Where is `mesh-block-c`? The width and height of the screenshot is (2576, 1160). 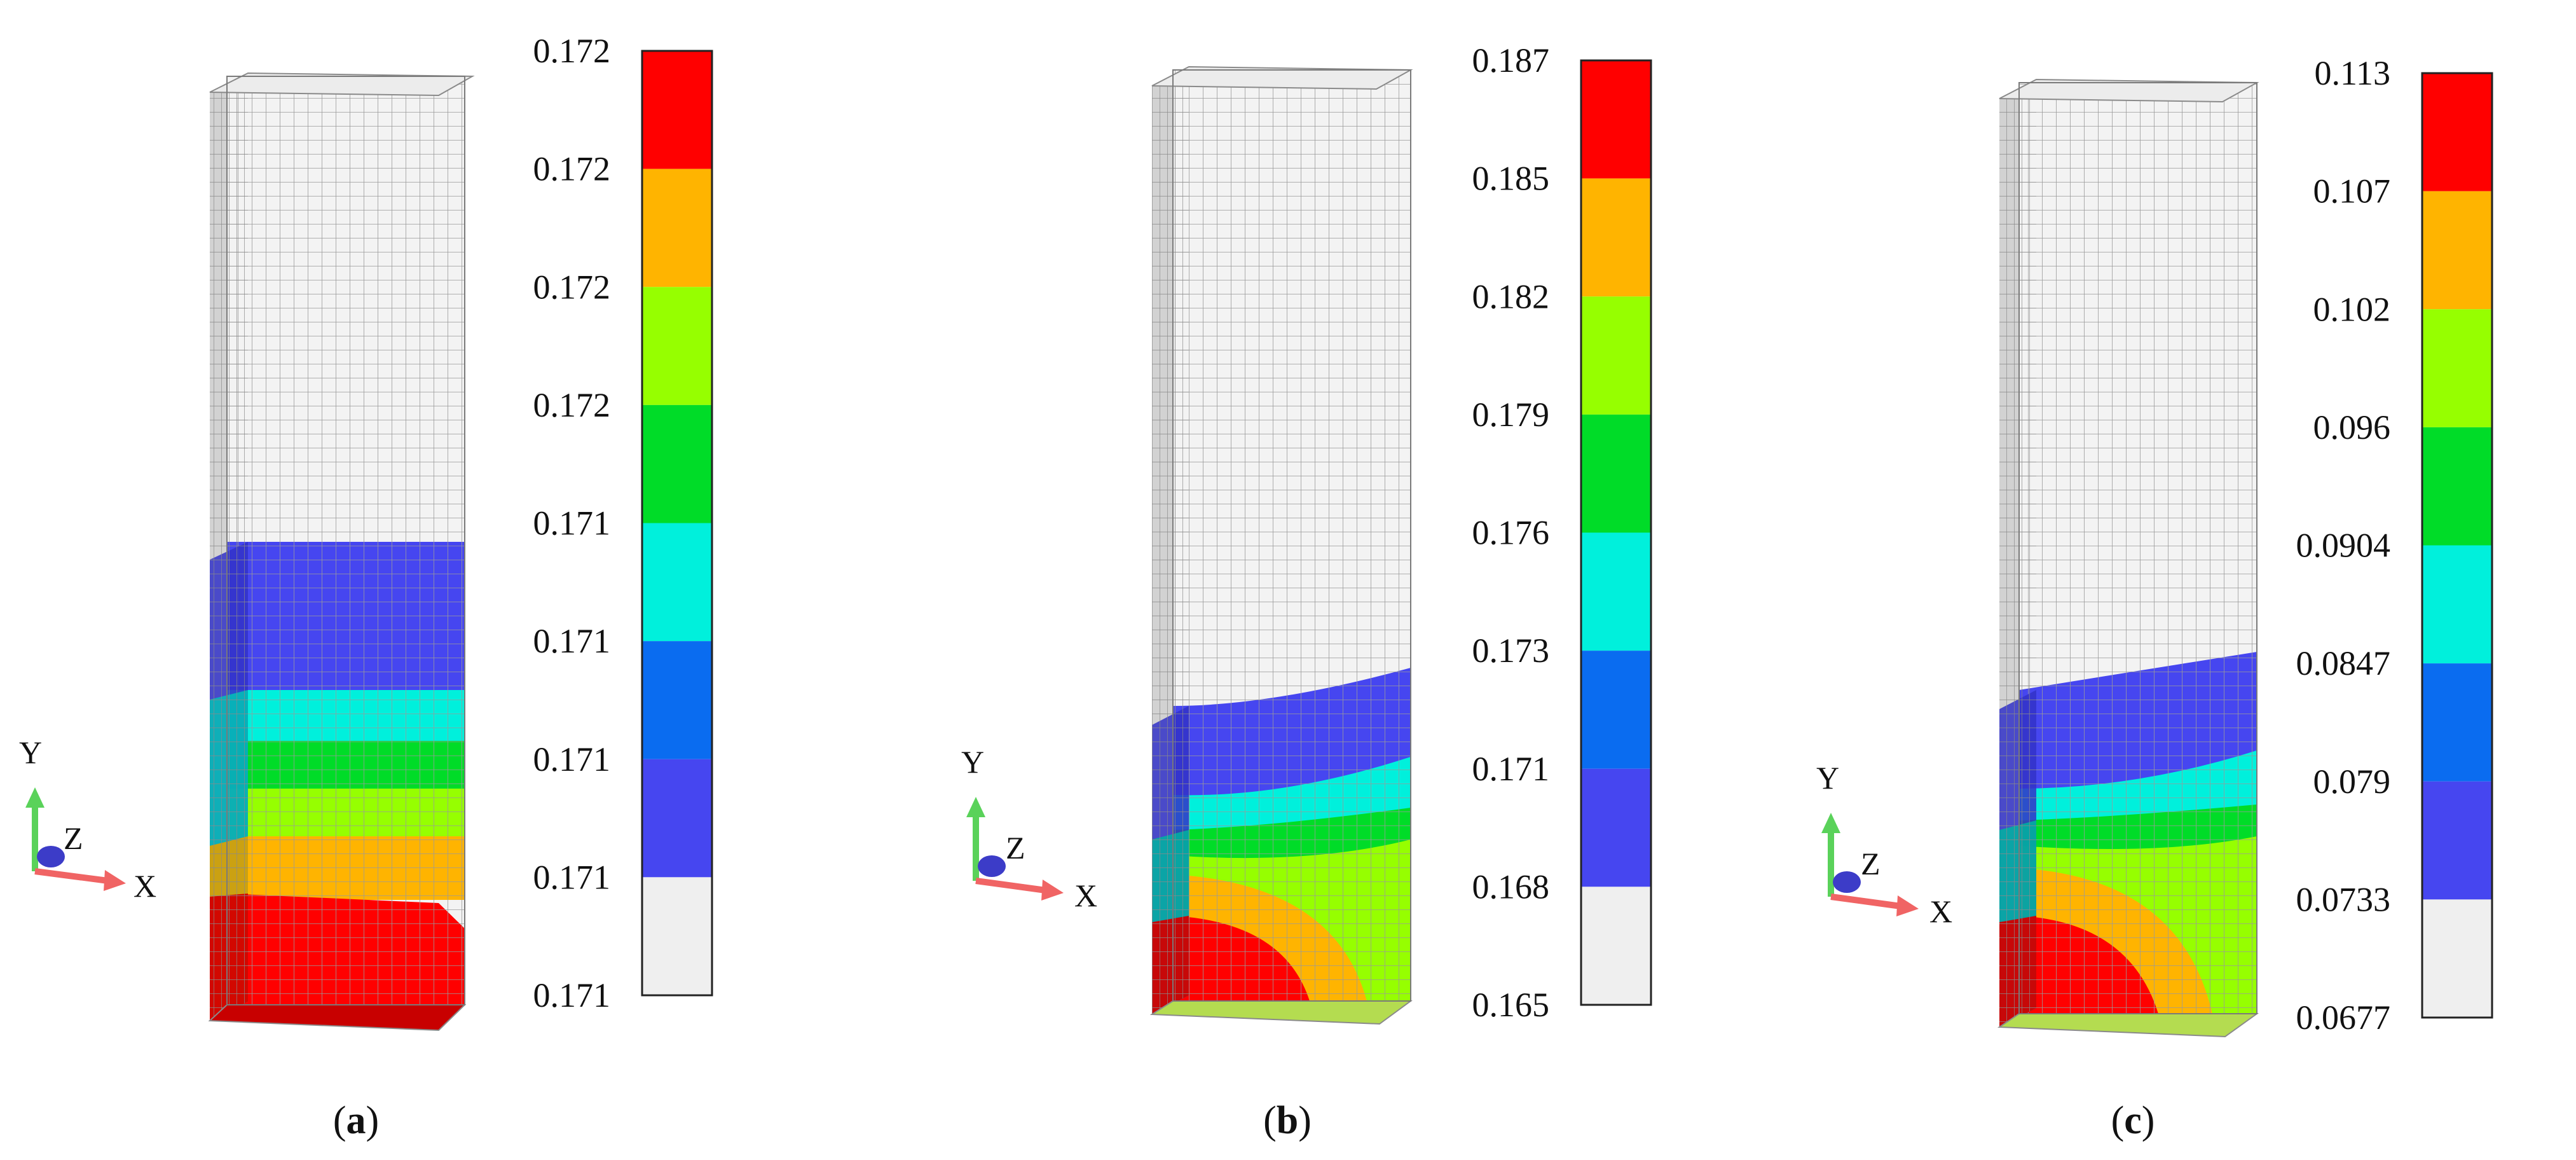 mesh-block-c is located at coordinates (2128, 558).